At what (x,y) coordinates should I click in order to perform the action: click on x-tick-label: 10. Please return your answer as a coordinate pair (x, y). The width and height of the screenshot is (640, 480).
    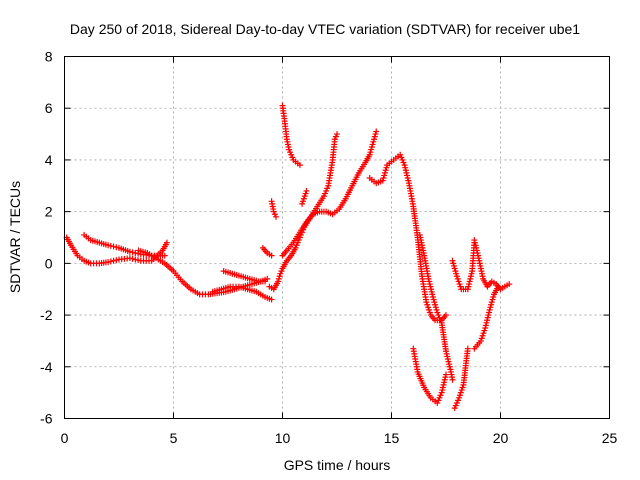
    Looking at the image, I should click on (283, 438).